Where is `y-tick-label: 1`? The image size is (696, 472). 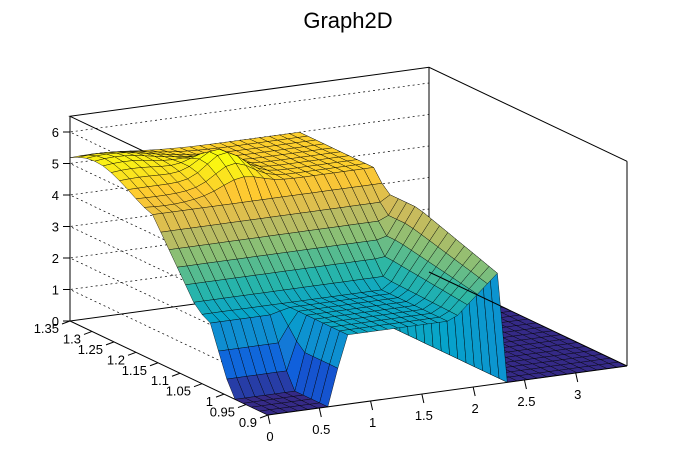 y-tick-label: 1 is located at coordinates (209, 401).